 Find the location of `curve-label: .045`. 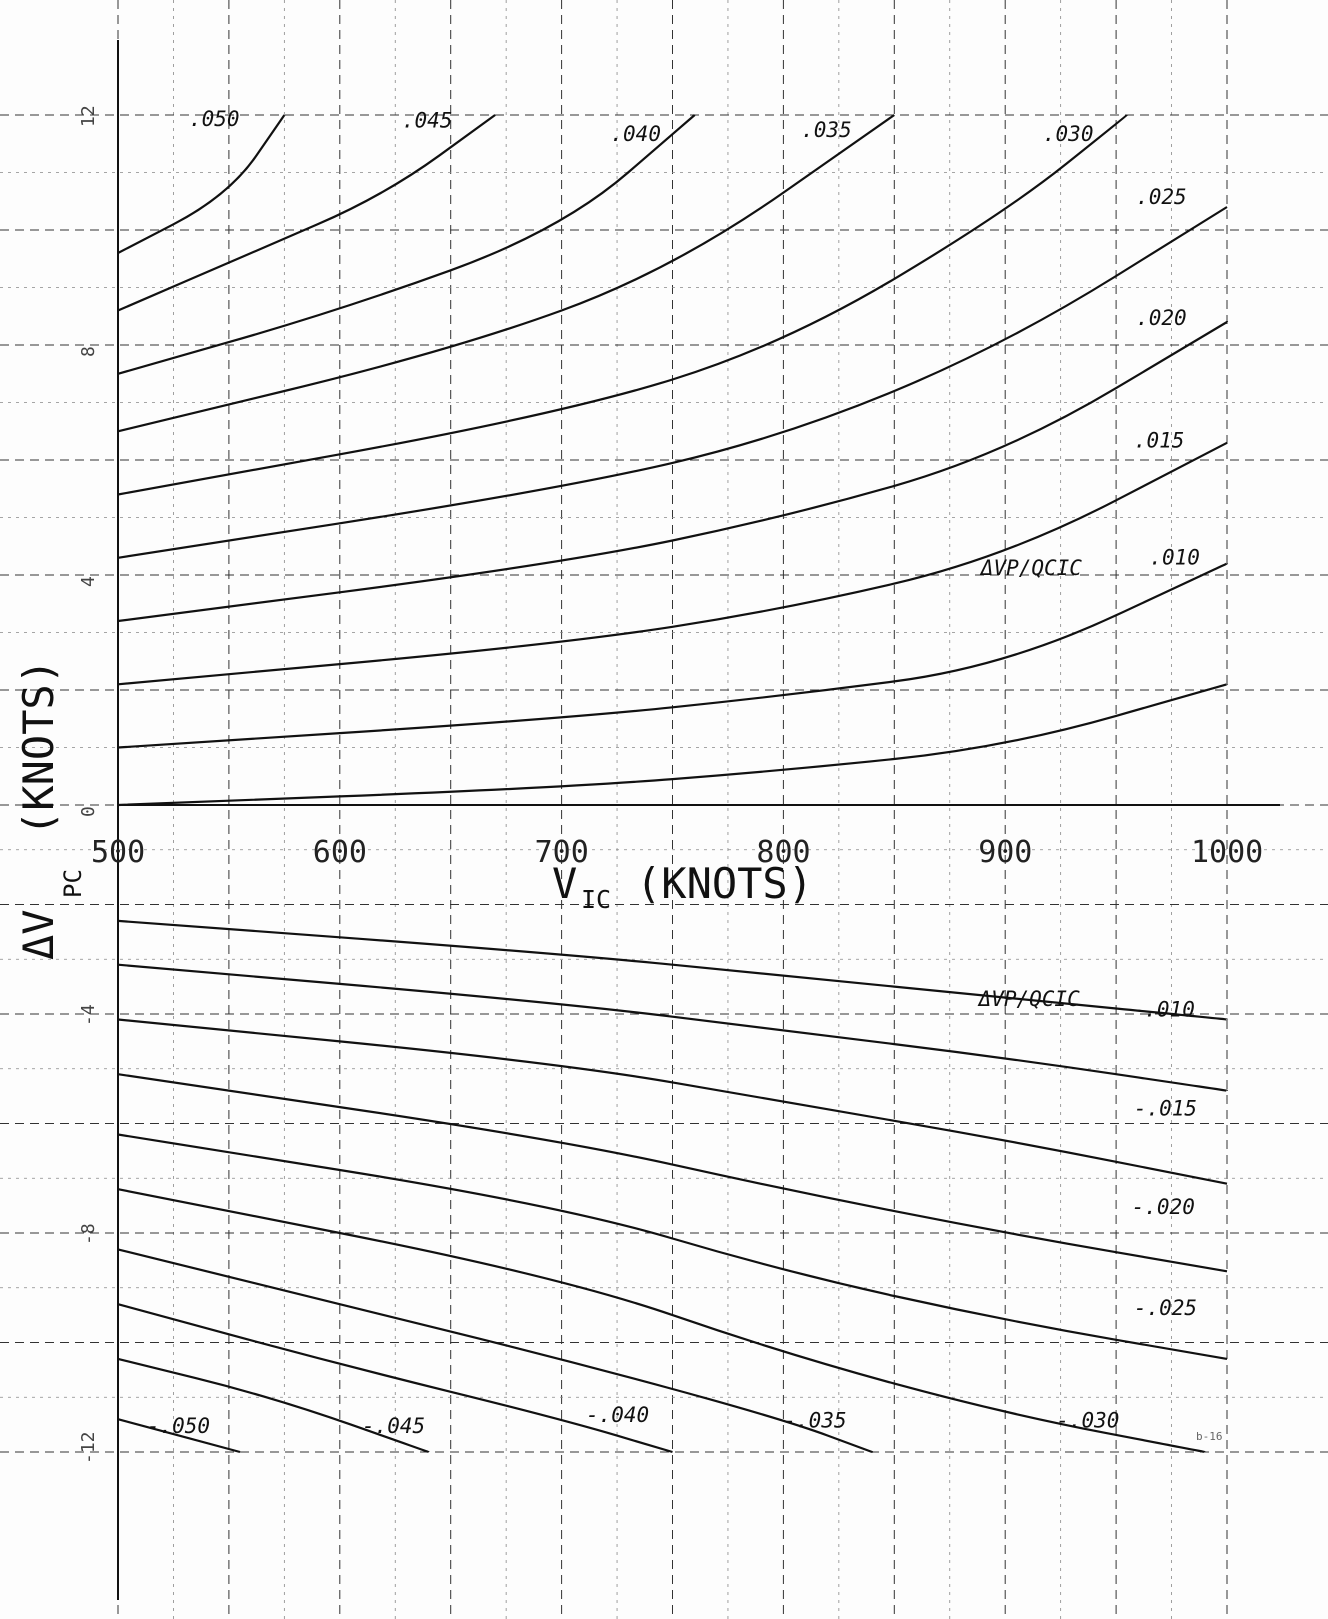

curve-label: .045 is located at coordinates (427, 121).